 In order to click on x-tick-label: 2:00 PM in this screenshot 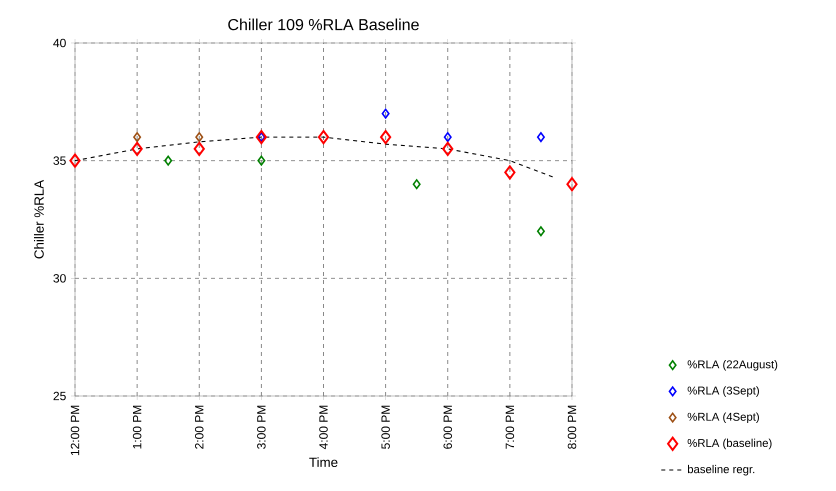, I will do `click(199, 427)`.